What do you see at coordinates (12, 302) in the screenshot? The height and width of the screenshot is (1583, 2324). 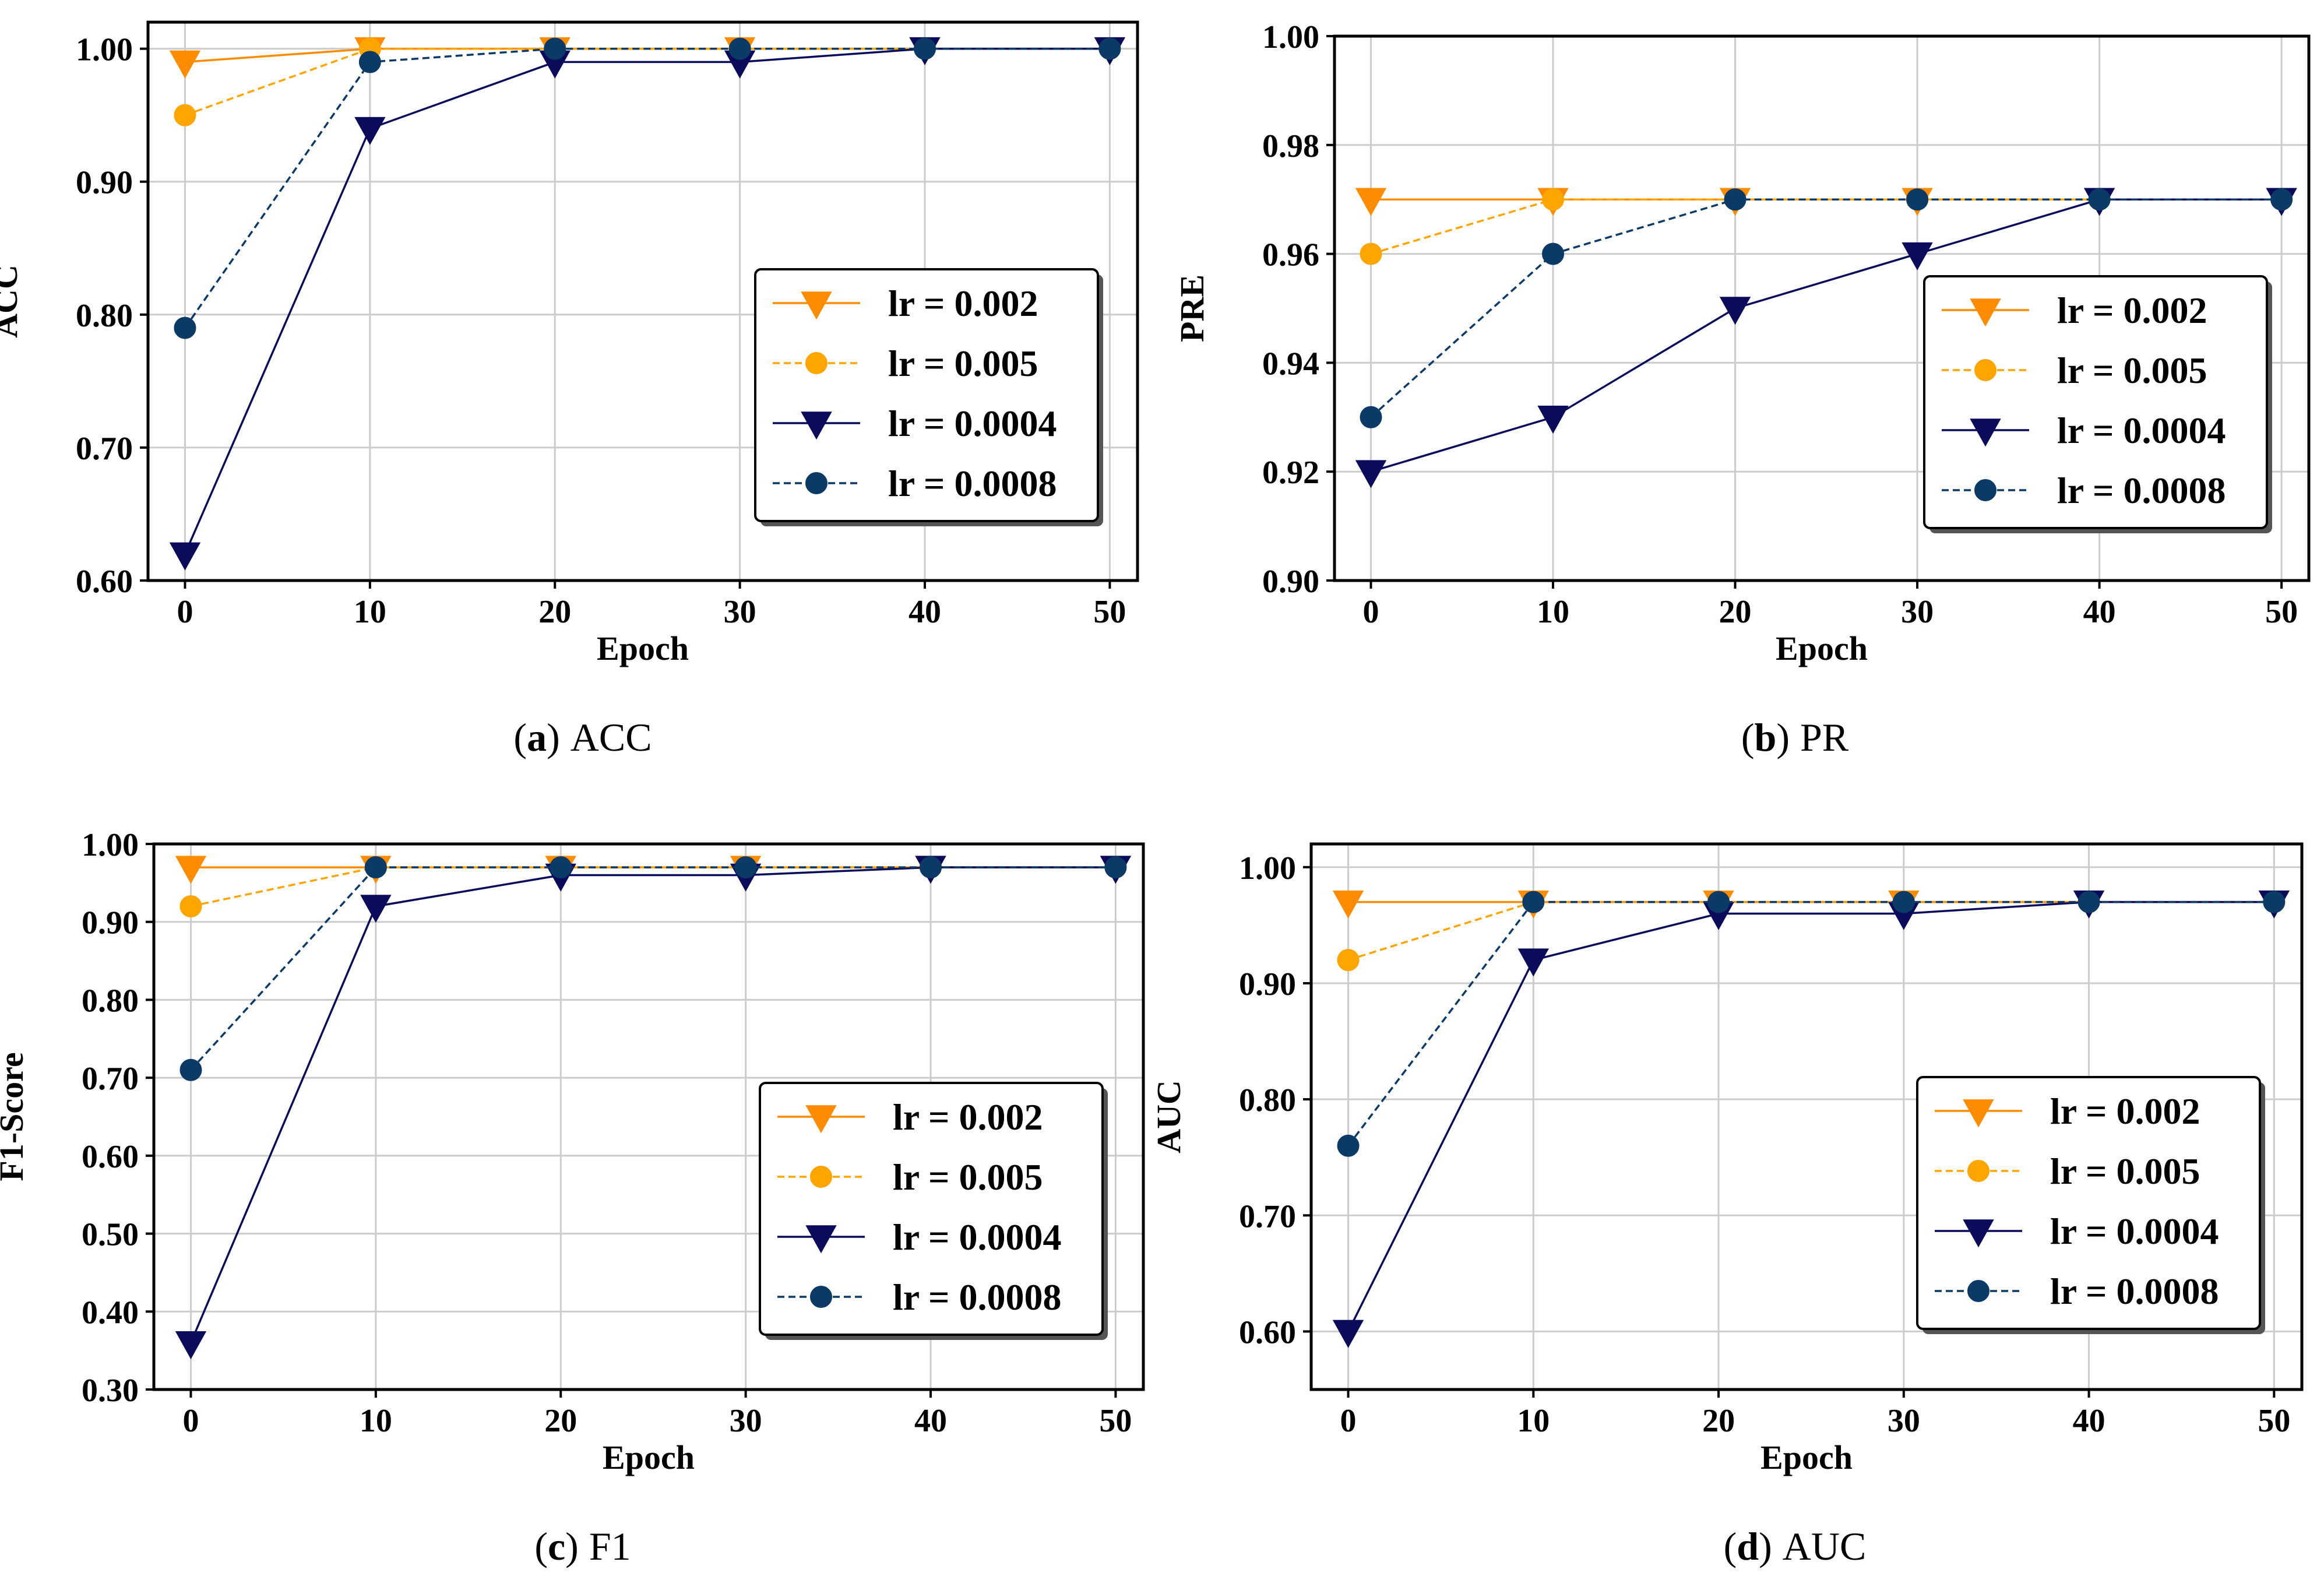 I see `y-axis-label: ACC` at bounding box center [12, 302].